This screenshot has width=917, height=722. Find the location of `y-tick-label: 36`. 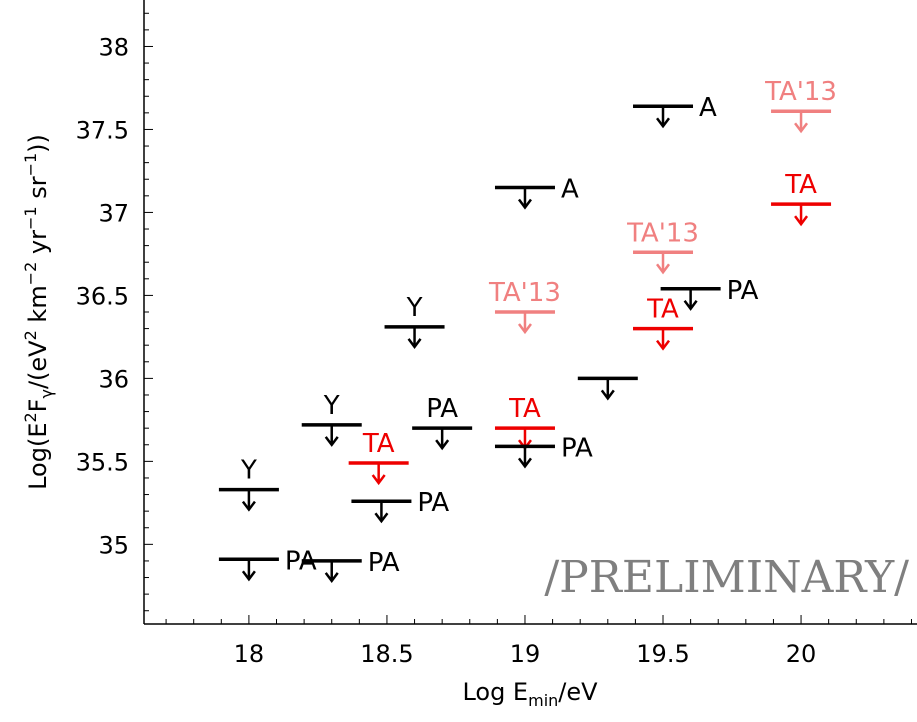

y-tick-label: 36 is located at coordinates (113, 379).